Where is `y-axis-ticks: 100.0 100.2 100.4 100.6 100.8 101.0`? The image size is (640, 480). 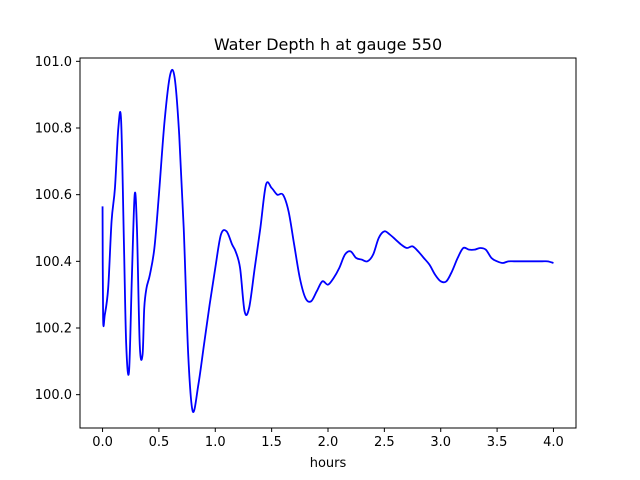 y-axis-ticks: 100.0 100.2 100.4 100.6 100.8 101.0 is located at coordinates (57, 229).